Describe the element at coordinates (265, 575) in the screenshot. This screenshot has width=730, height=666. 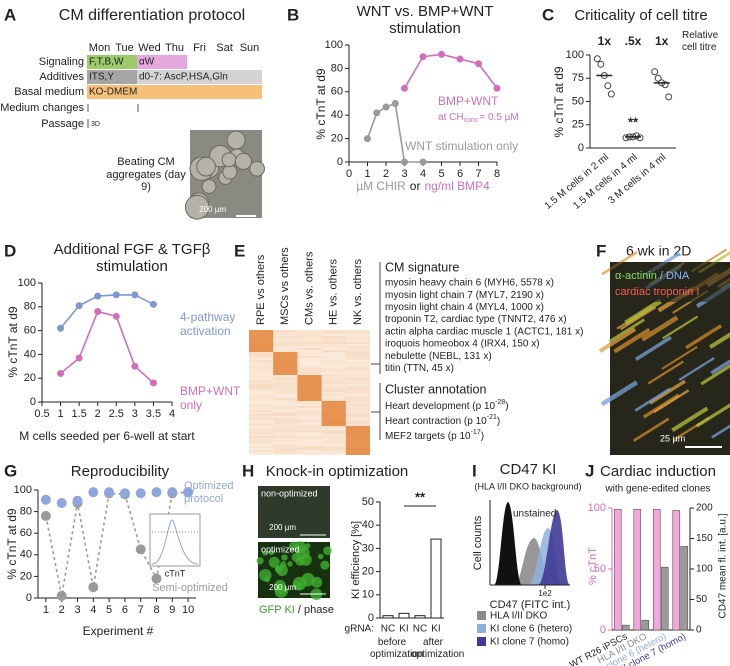
I see `cell` at that location.